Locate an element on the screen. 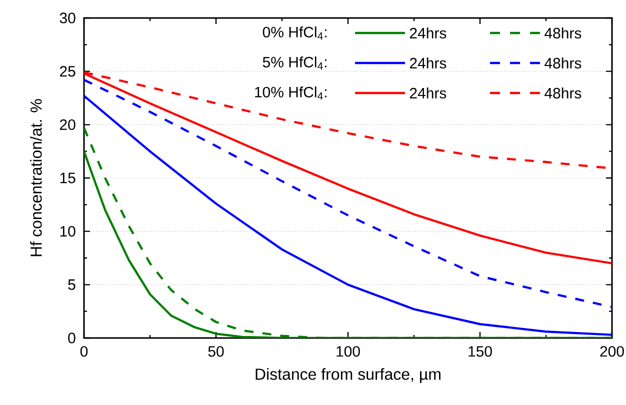 This screenshot has height=405, width=626. x-tick-label: 150 is located at coordinates (480, 351).